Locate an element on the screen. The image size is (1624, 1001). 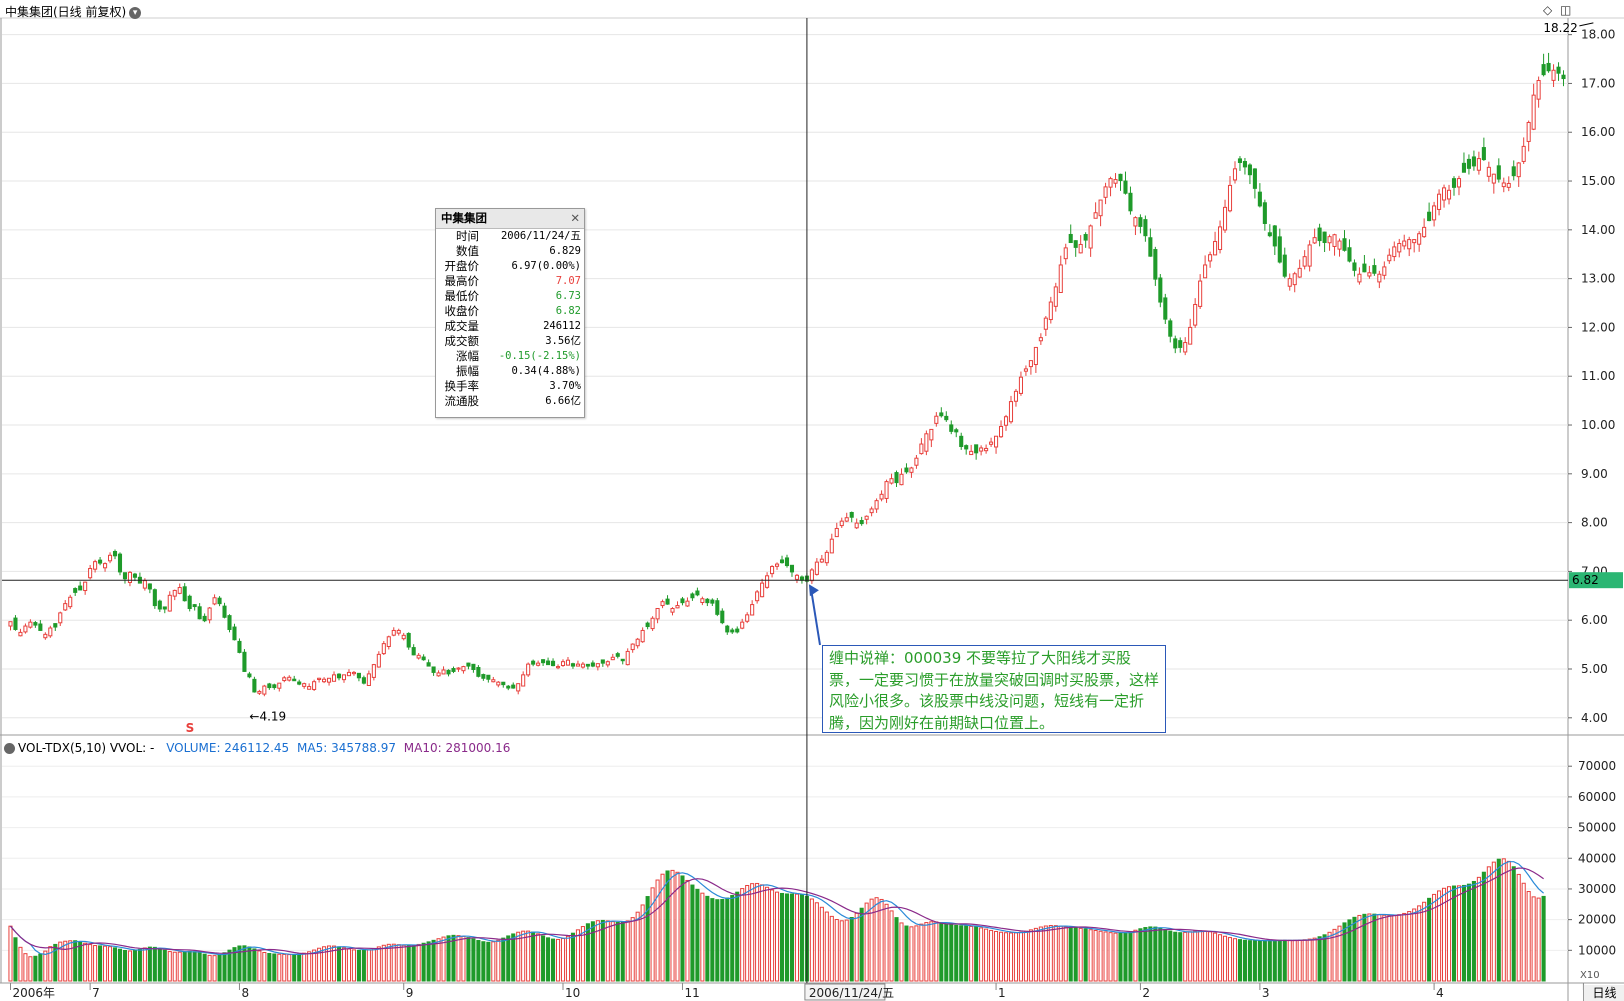
window-icon: ◫ is located at coordinates (1566, 10).